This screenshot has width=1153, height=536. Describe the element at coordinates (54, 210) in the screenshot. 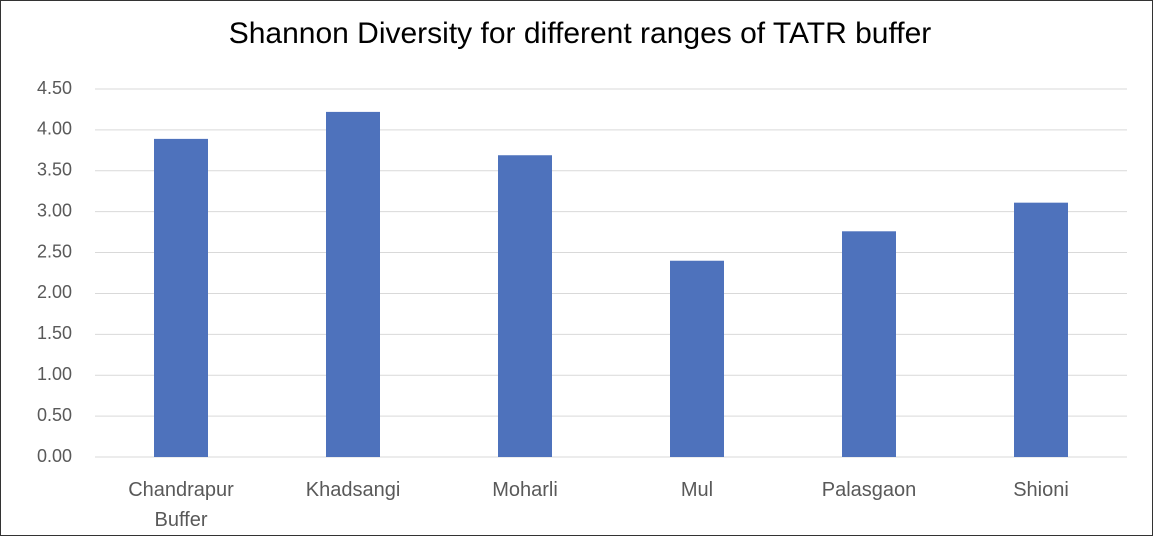

I see `y-tick-label: 3.00` at that location.